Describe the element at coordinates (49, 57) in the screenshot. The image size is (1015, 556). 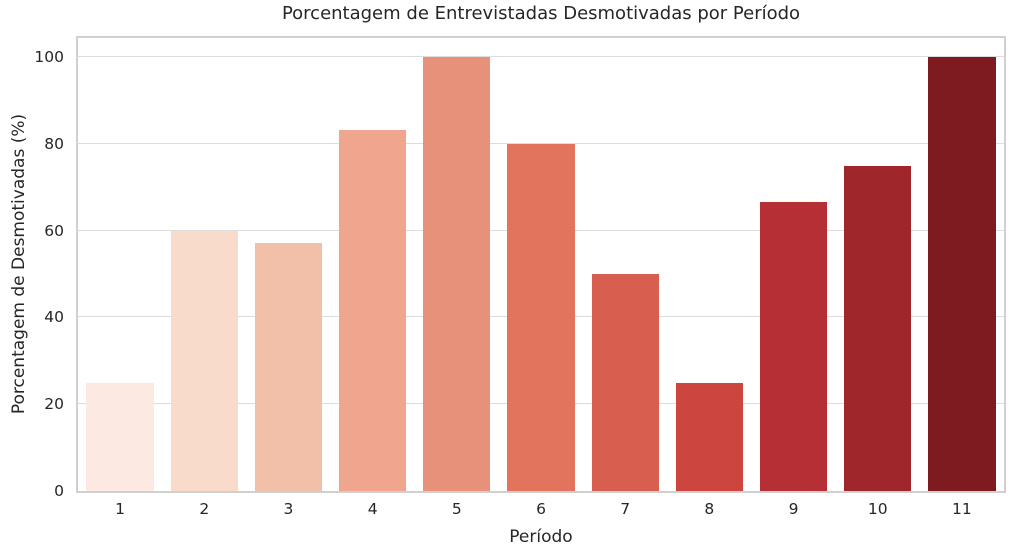
I see `y-tick-label-100: 100` at that location.